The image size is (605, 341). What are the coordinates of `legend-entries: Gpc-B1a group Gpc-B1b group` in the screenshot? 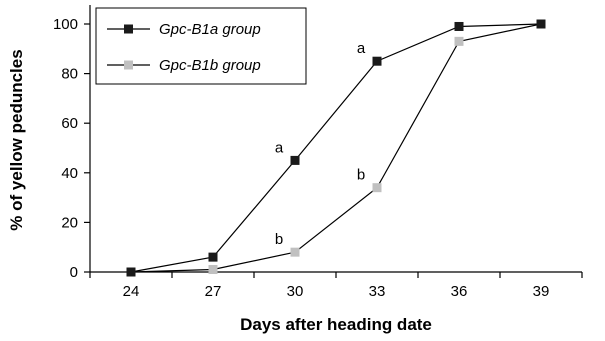 It's located at (184, 47).